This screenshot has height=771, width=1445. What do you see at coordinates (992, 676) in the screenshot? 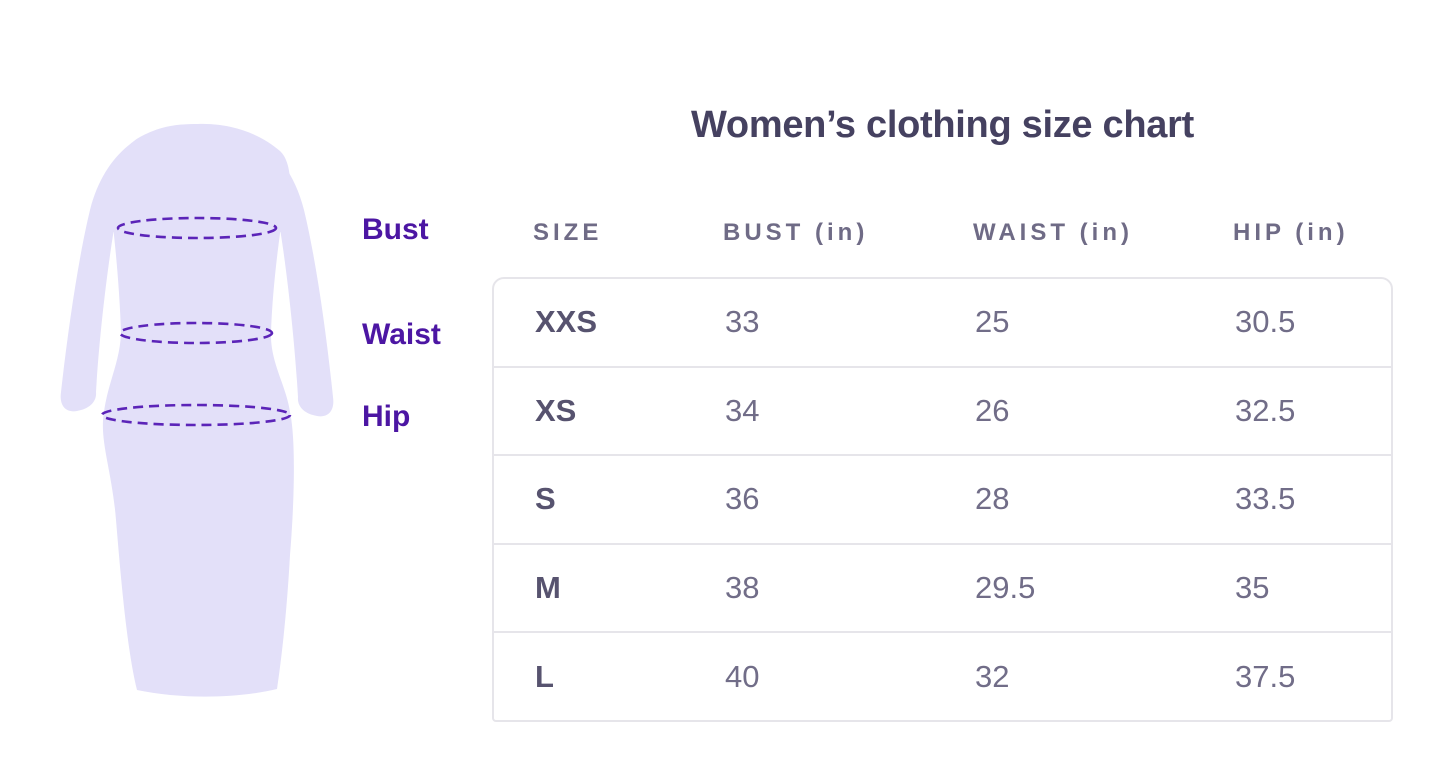
I see `waist-cell: 32` at bounding box center [992, 676].